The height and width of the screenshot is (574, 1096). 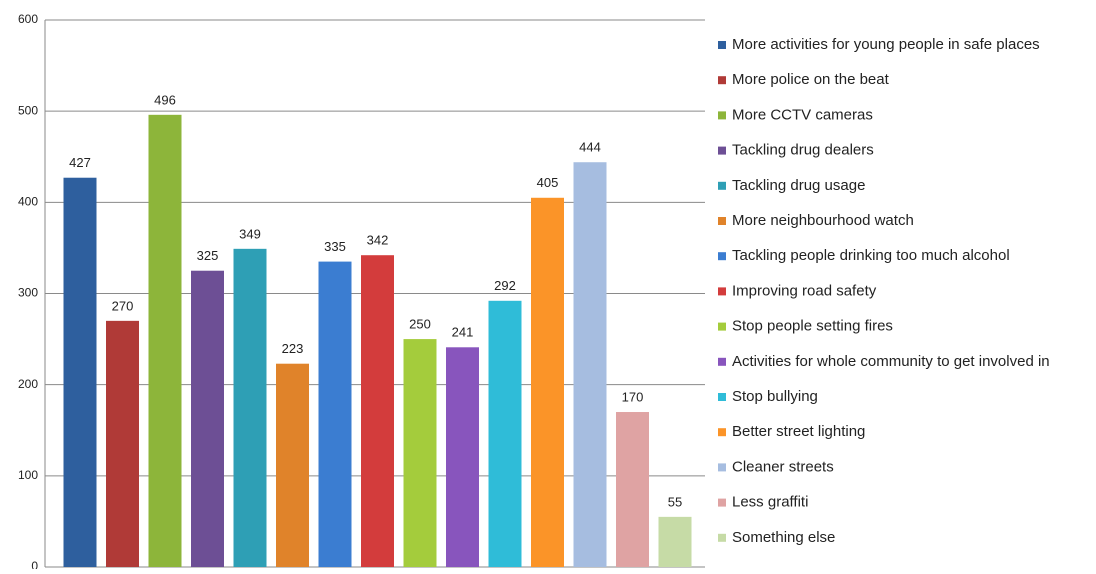 I want to click on value-label: 170, so click(x=633, y=396).